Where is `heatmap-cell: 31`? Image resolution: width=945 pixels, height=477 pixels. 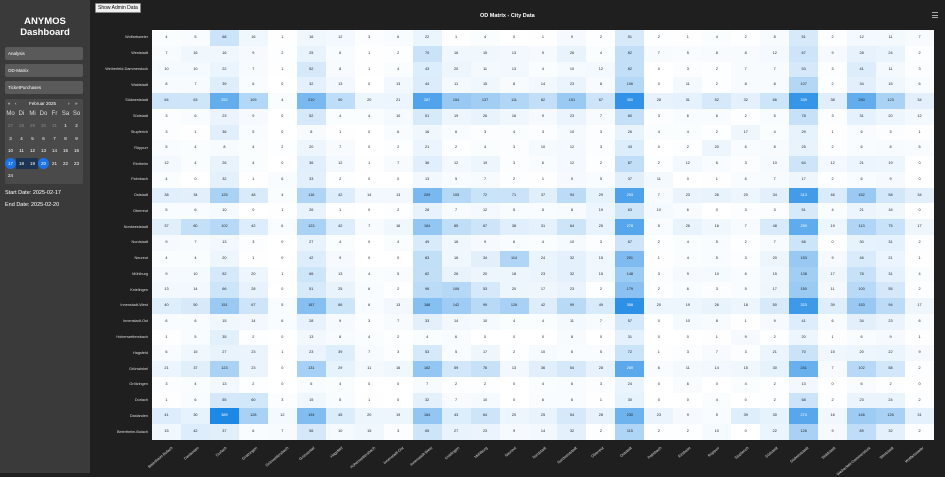 heatmap-cell: 31 is located at coordinates (919, 416).